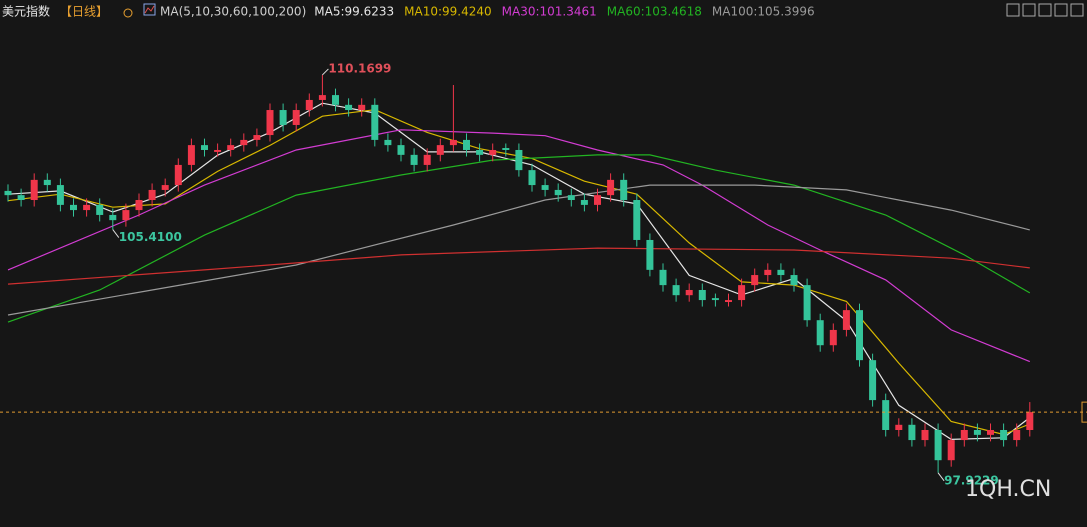 The height and width of the screenshot is (527, 1087). I want to click on title: 美元指数, so click(26, 11).